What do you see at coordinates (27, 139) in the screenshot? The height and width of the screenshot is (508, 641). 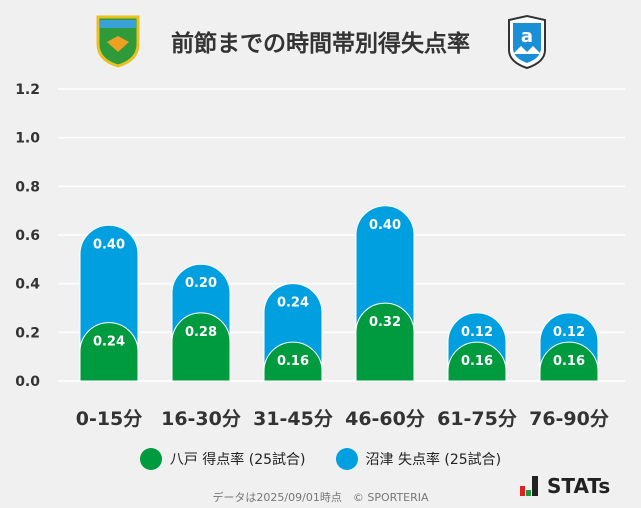 I see `y-tick-label: 1.0` at bounding box center [27, 139].